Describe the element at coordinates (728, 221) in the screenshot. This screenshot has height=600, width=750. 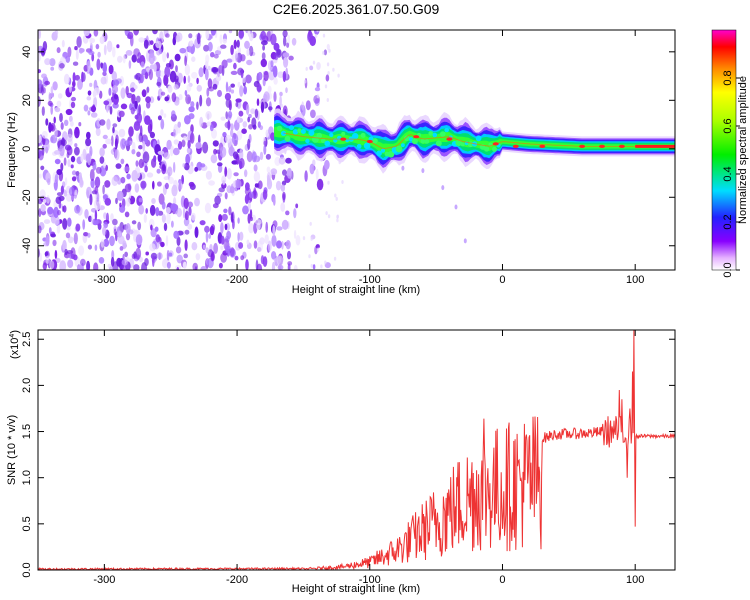
I see `colorbar-tick-label: 0.2` at that location.